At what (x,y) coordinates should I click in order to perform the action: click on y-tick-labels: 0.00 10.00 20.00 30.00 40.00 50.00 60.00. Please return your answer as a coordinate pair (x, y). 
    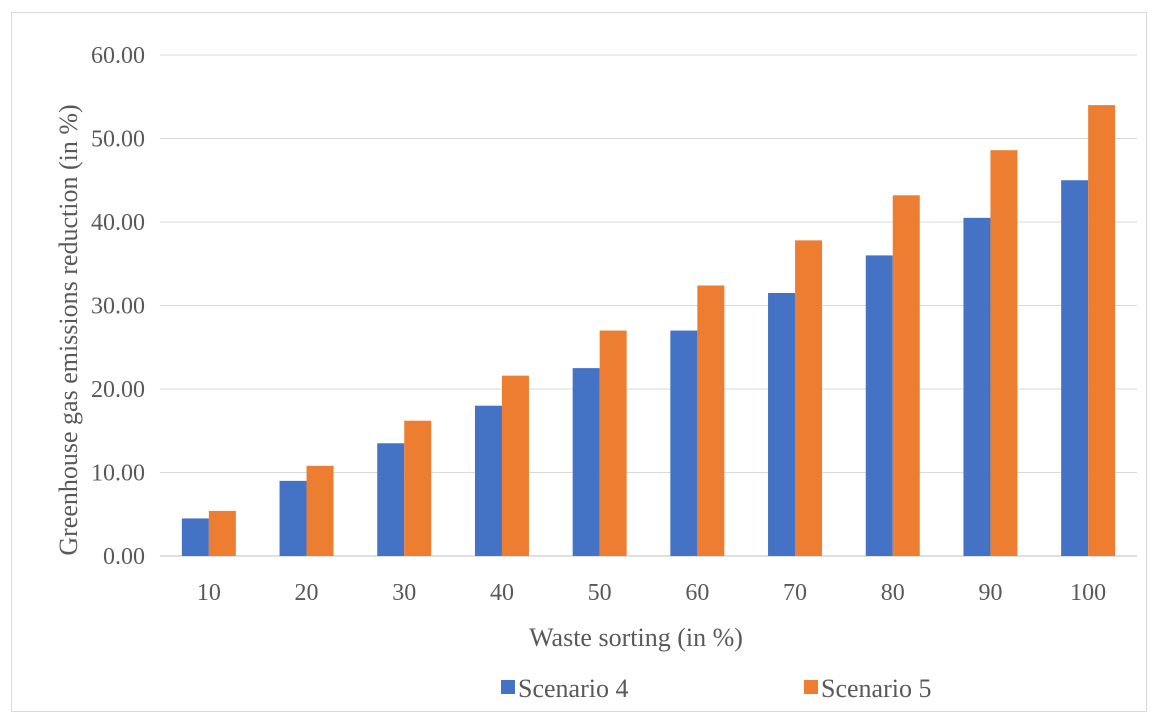
    Looking at the image, I should click on (118, 306).